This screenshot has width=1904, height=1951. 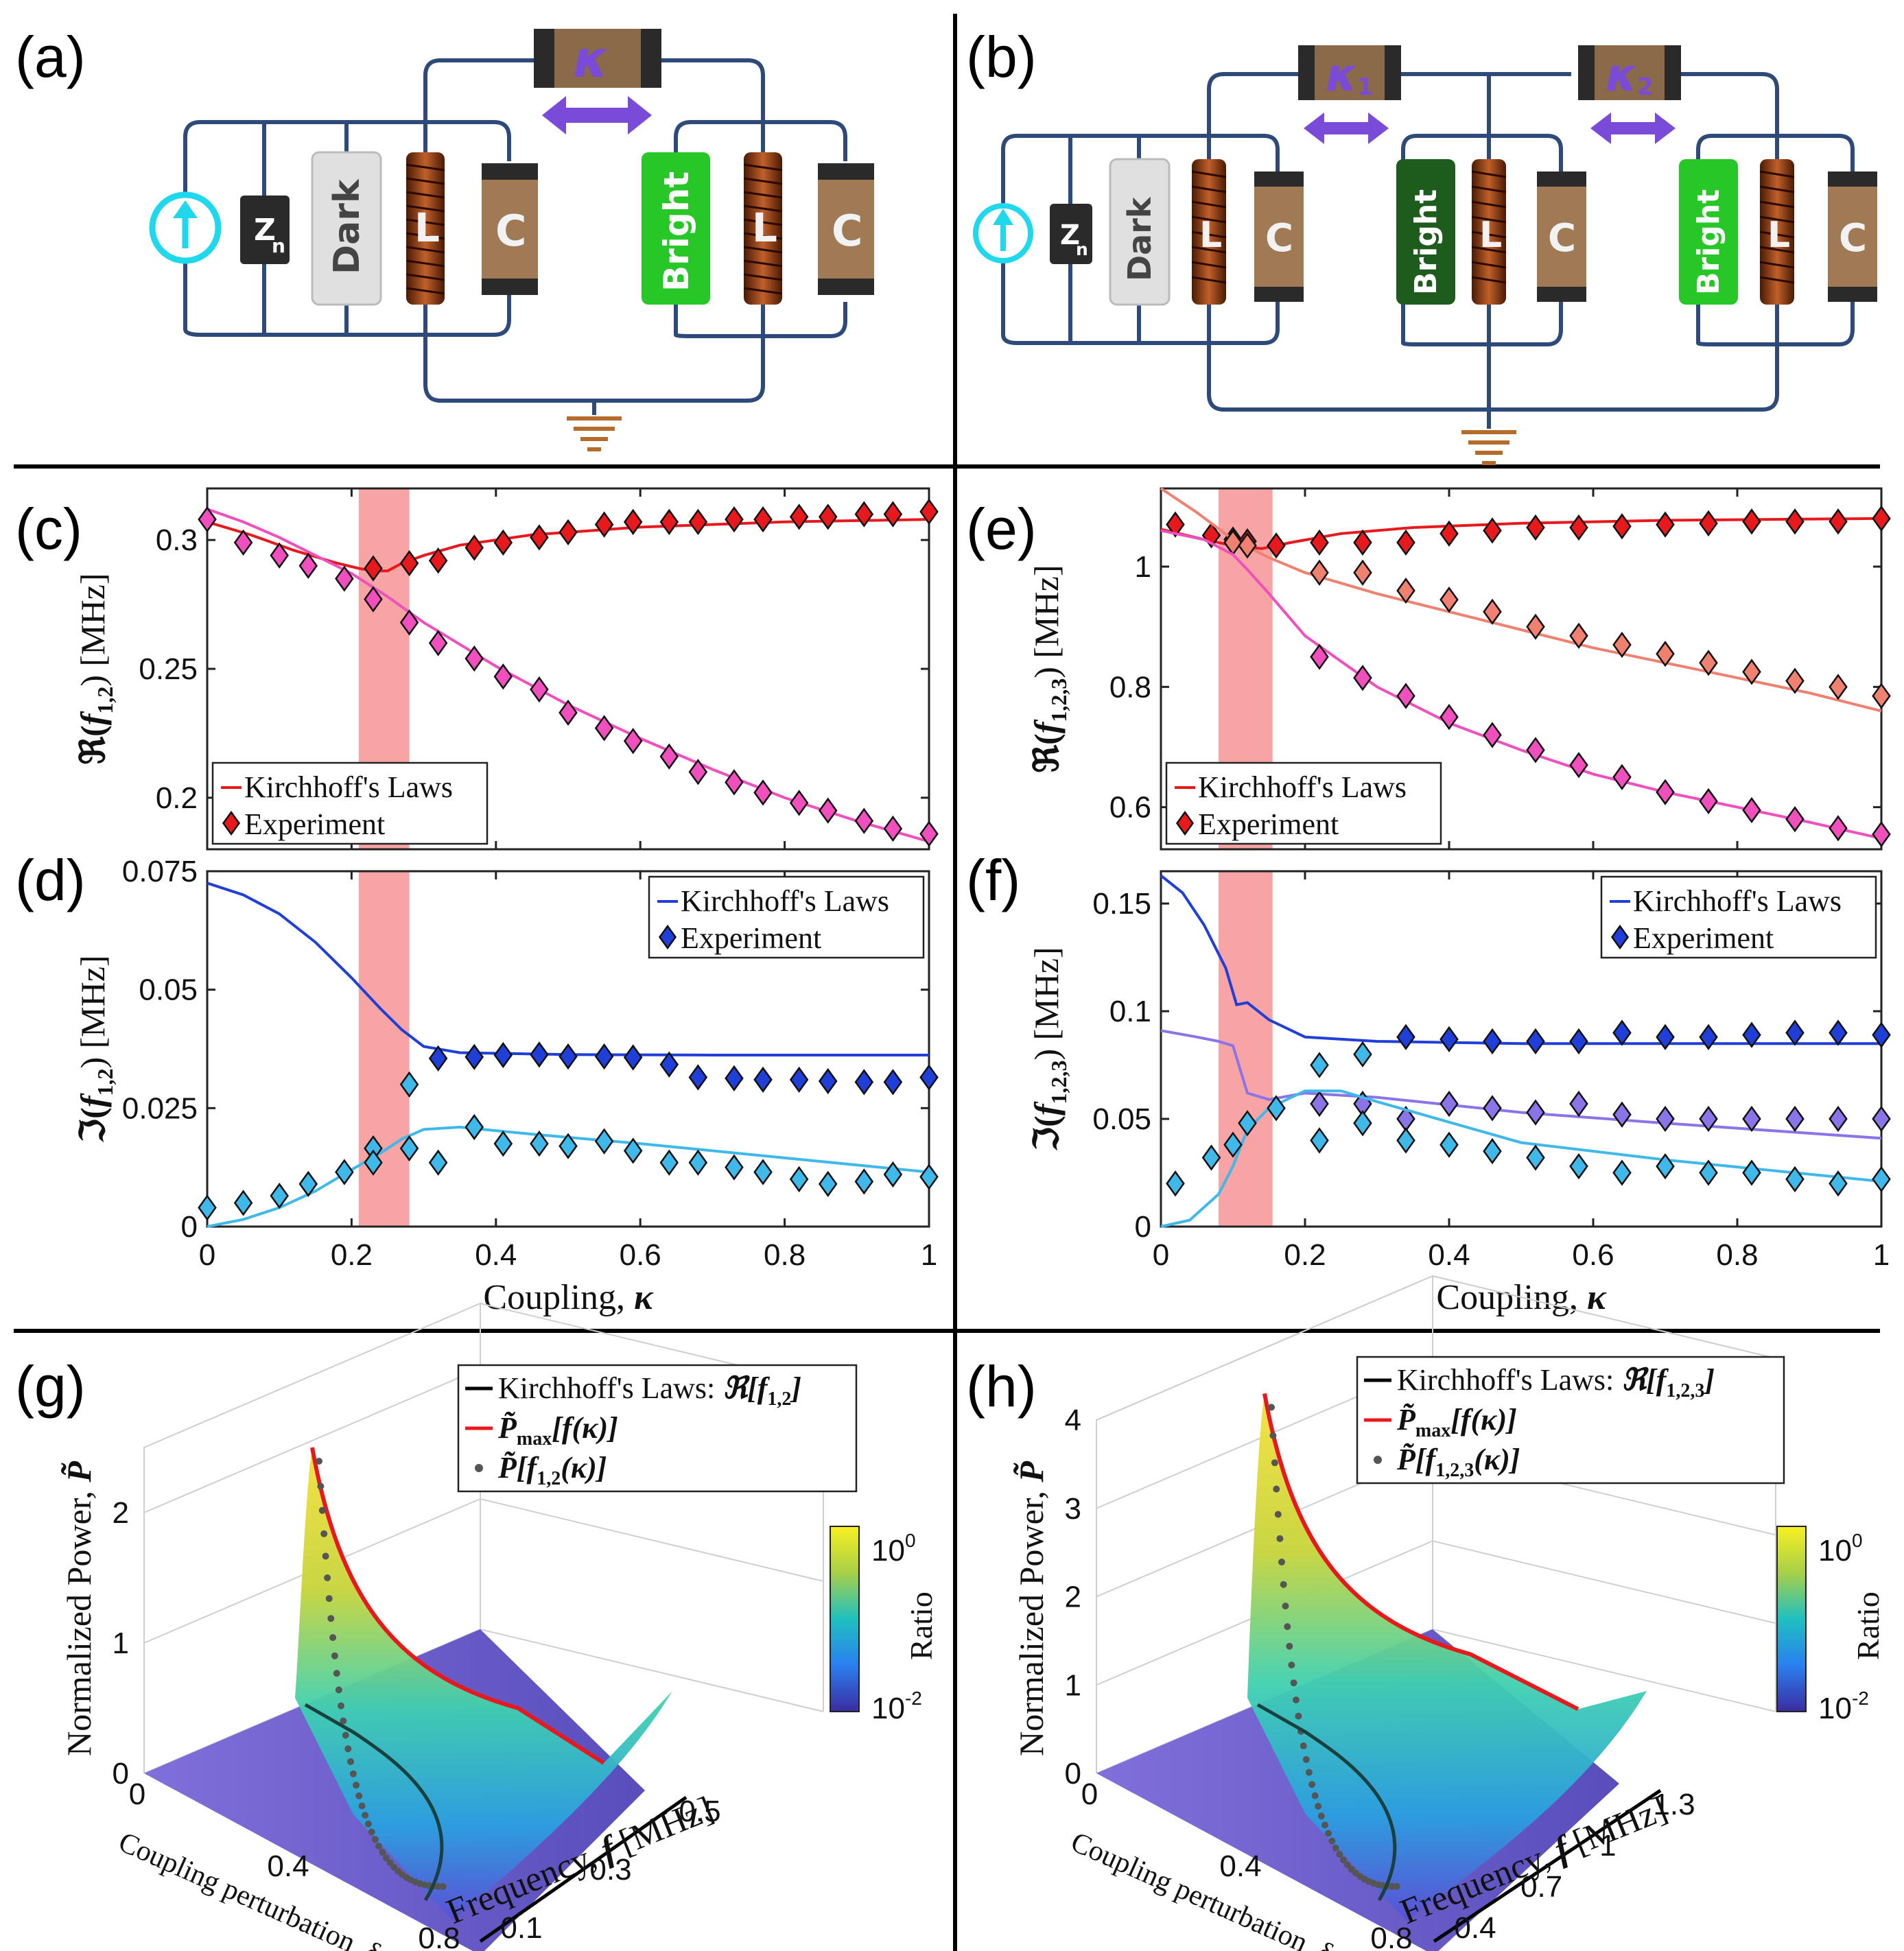 I want to click on coupling-arrow-a, so click(x=597, y=115).